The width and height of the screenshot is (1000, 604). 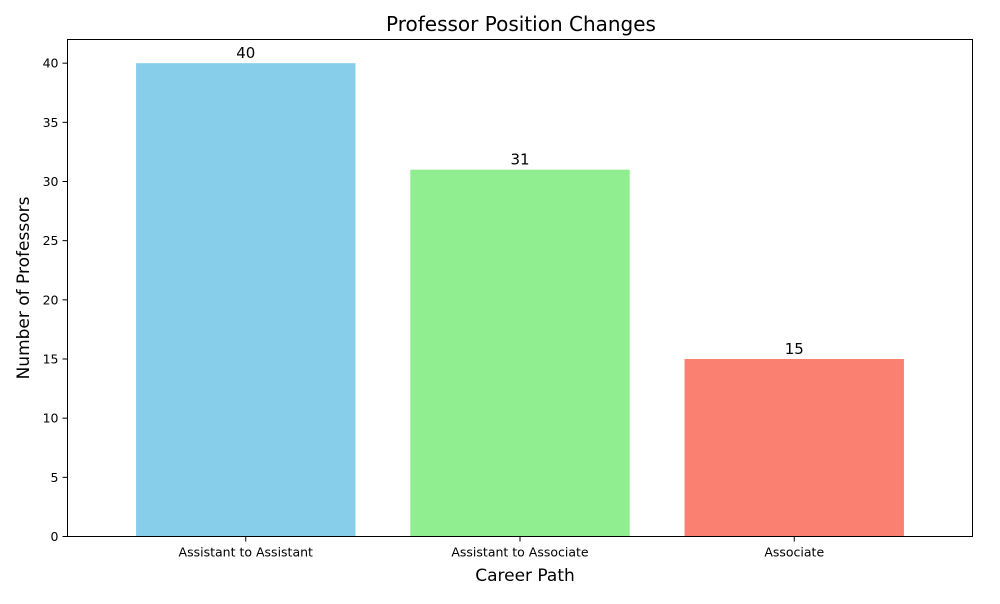 What do you see at coordinates (794, 552) in the screenshot?
I see `x-tick-label-2: Associate` at bounding box center [794, 552].